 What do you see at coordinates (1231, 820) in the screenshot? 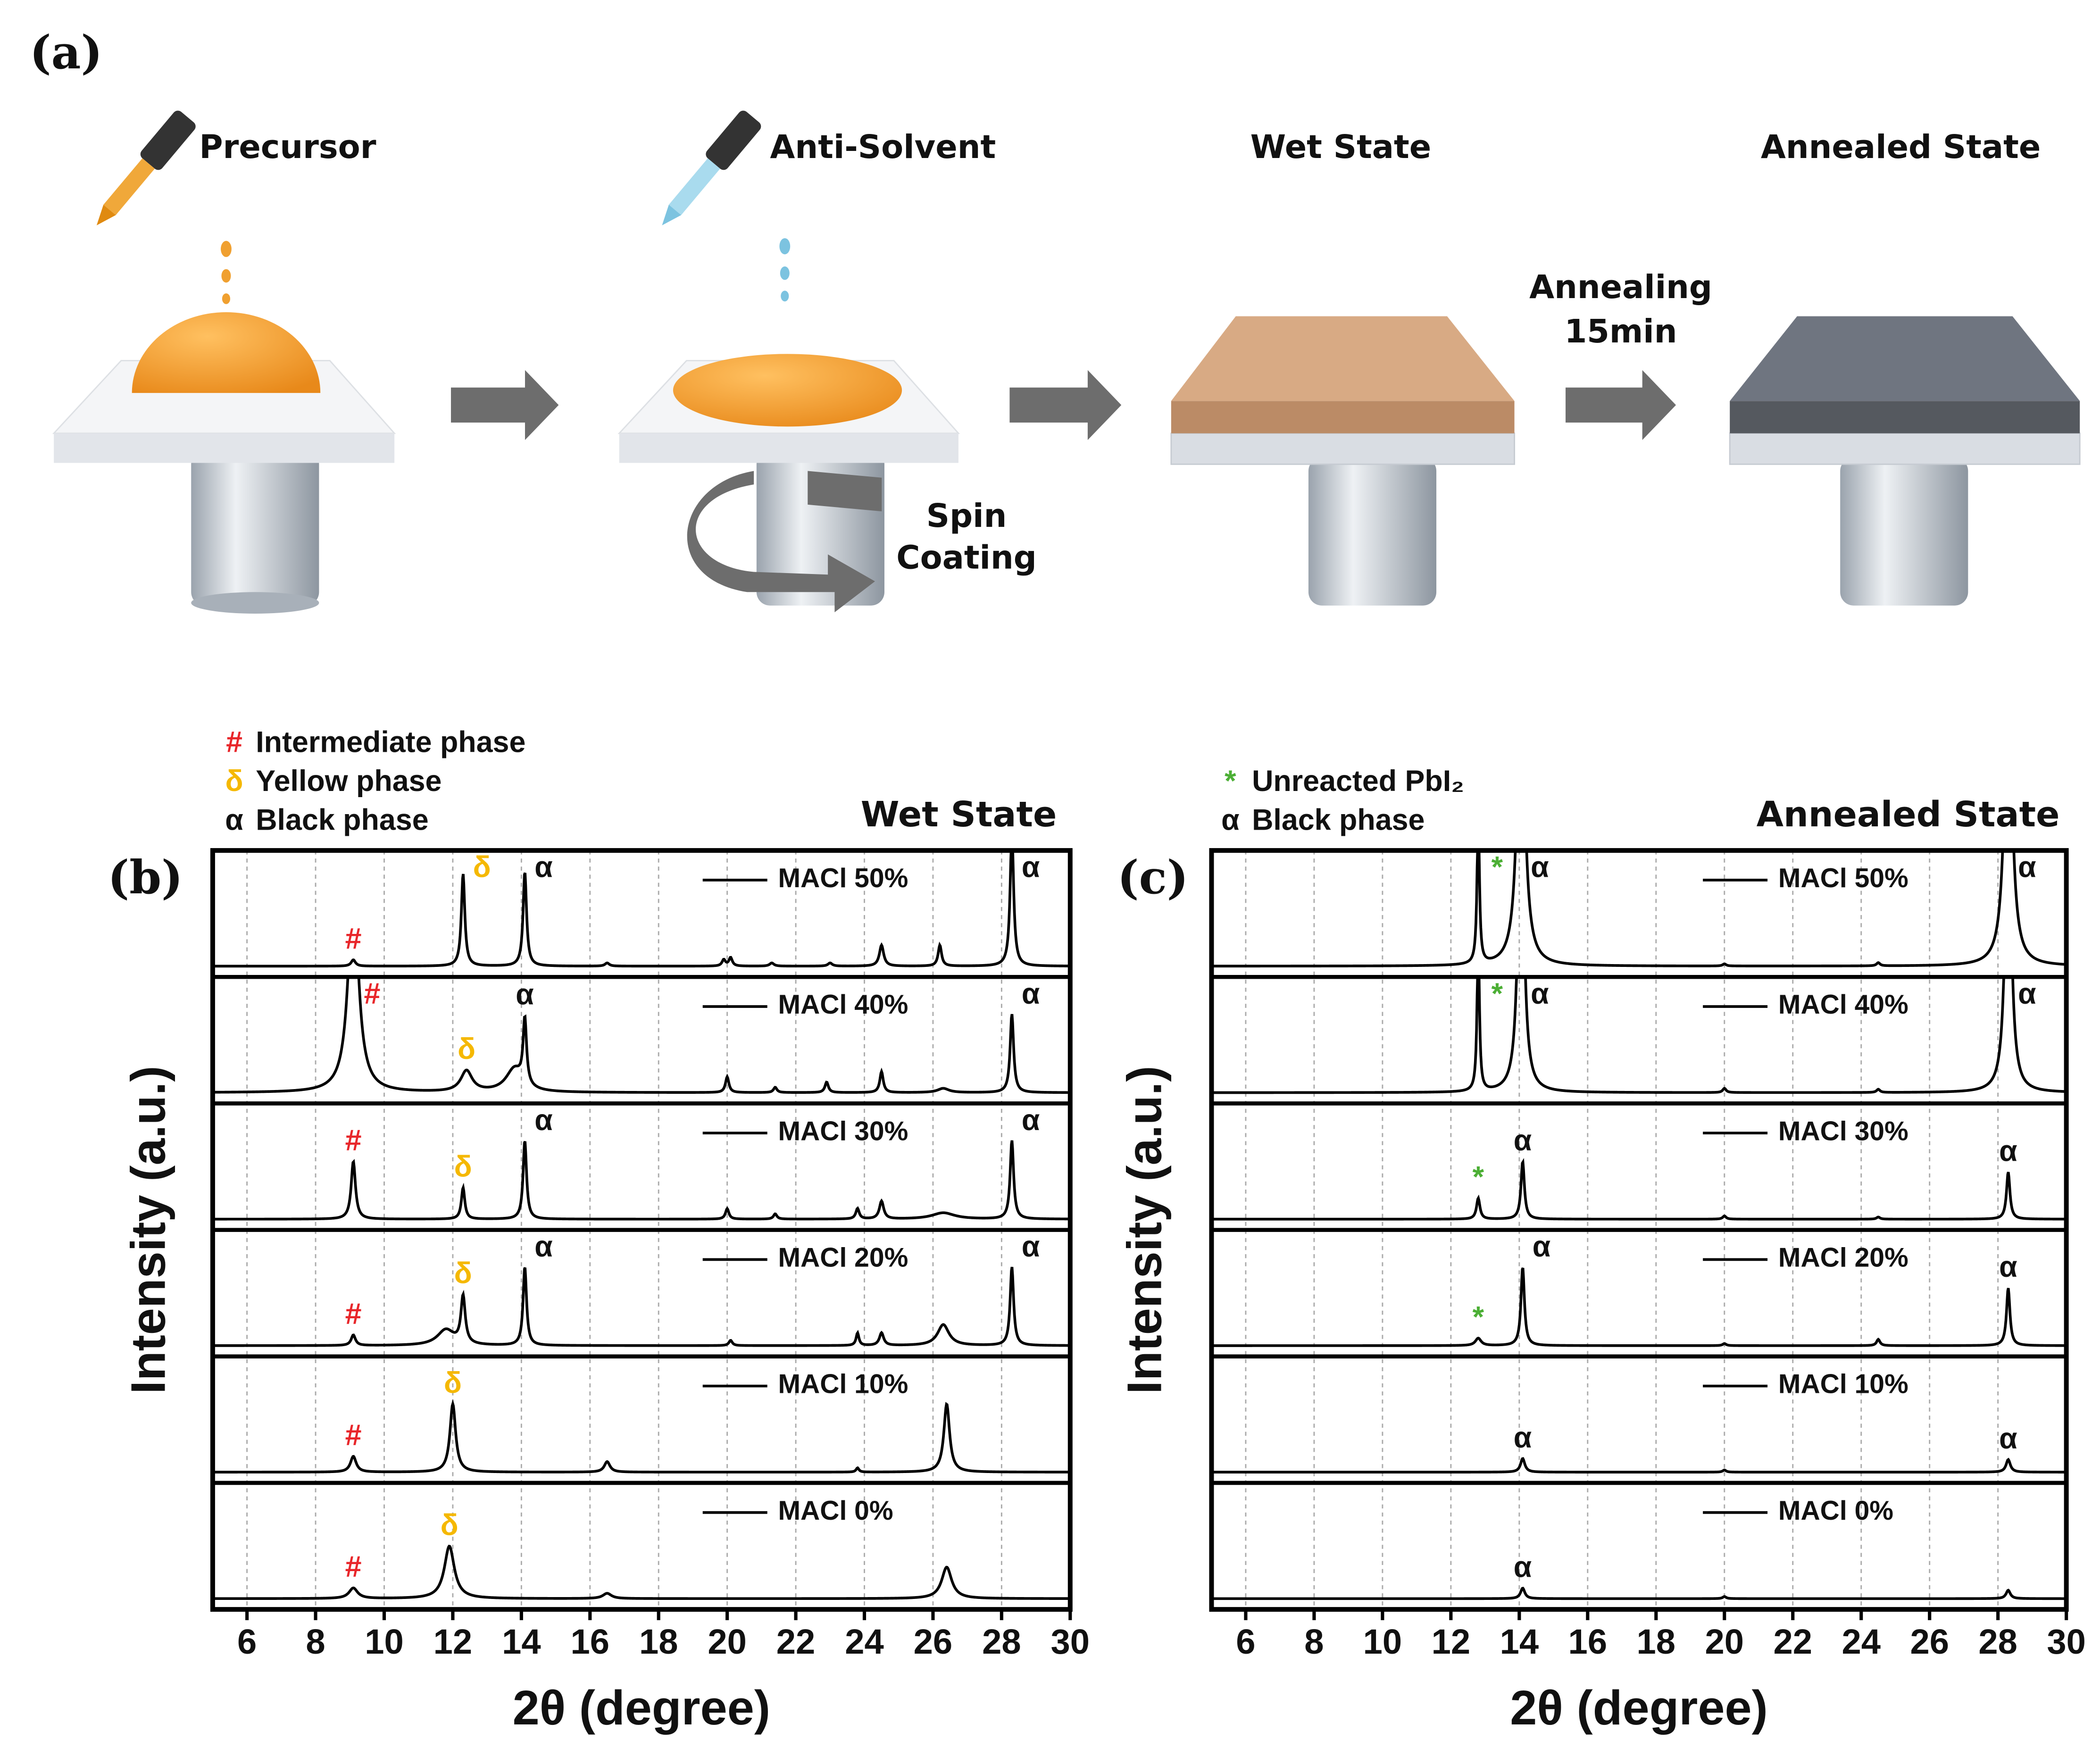
I see `legend-symbol: α` at bounding box center [1231, 820].